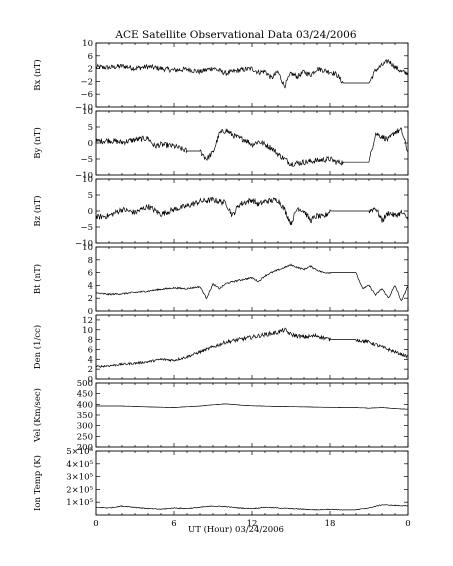  What do you see at coordinates (37, 279) in the screenshot?
I see `y-axis-label: Bt (nT)` at bounding box center [37, 279].